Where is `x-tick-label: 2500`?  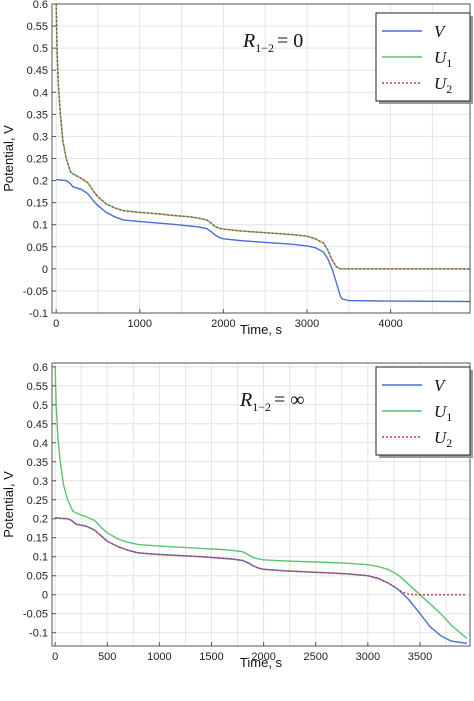 x-tick-label: 2500 is located at coordinates (315, 657).